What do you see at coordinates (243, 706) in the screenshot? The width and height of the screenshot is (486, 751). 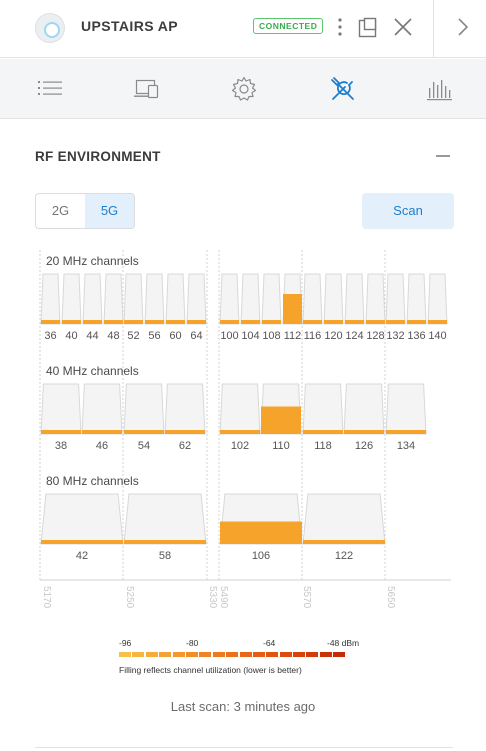 I see `last-scan-text: Last scan: 3 minutes ago` at bounding box center [243, 706].